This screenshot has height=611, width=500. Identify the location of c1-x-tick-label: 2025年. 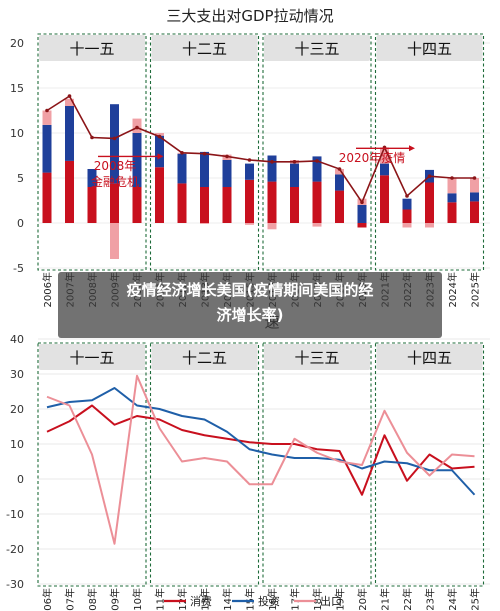
(475, 599).